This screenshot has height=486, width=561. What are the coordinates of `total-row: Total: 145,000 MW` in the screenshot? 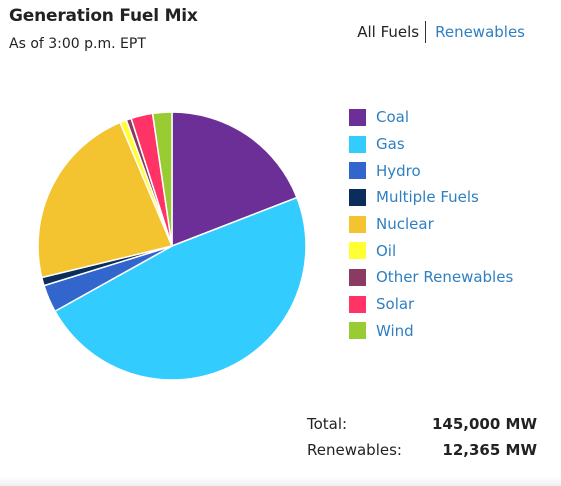 It's located at (422, 424).